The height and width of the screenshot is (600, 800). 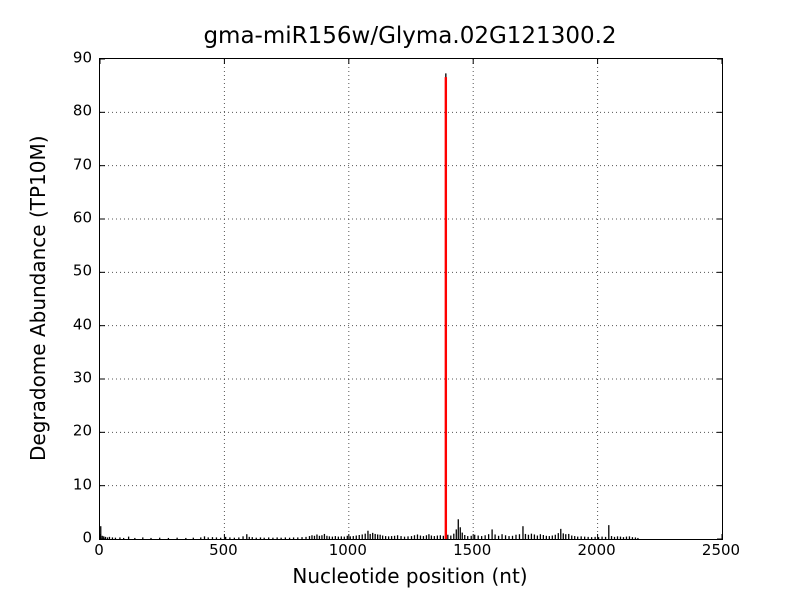 What do you see at coordinates (347, 550) in the screenshot?
I see `x-tick-label: 1000` at bounding box center [347, 550].